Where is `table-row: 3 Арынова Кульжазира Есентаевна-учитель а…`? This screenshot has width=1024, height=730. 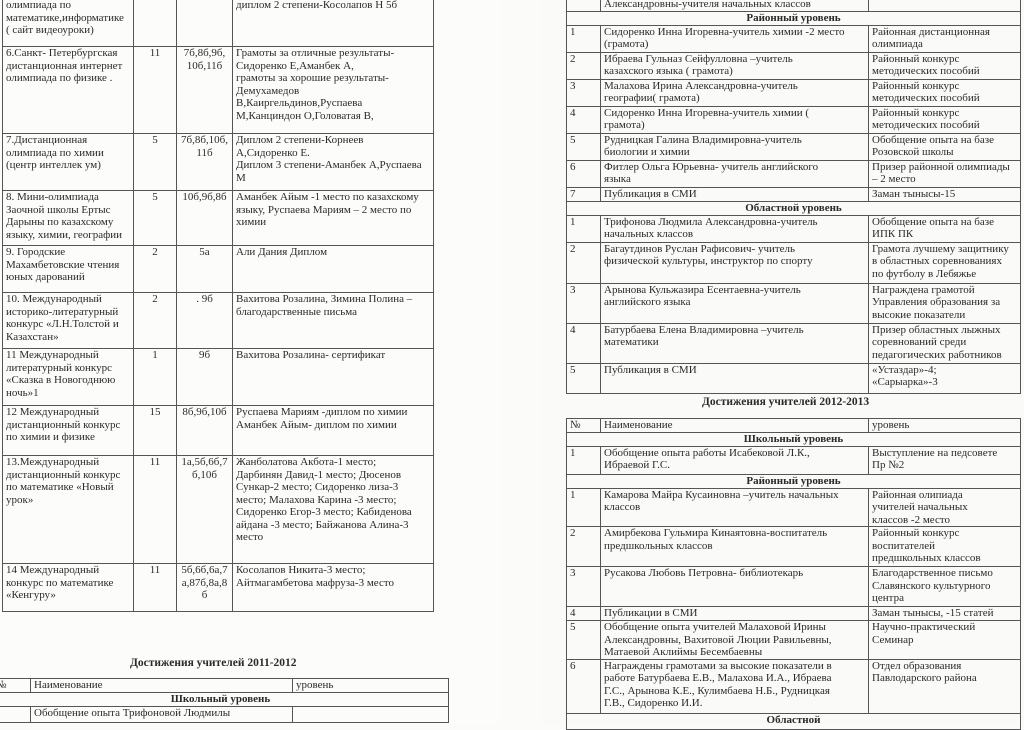
table-row: 3 Арынова Кульжазира Есентаевна-учитель а… is located at coordinates (793, 303).